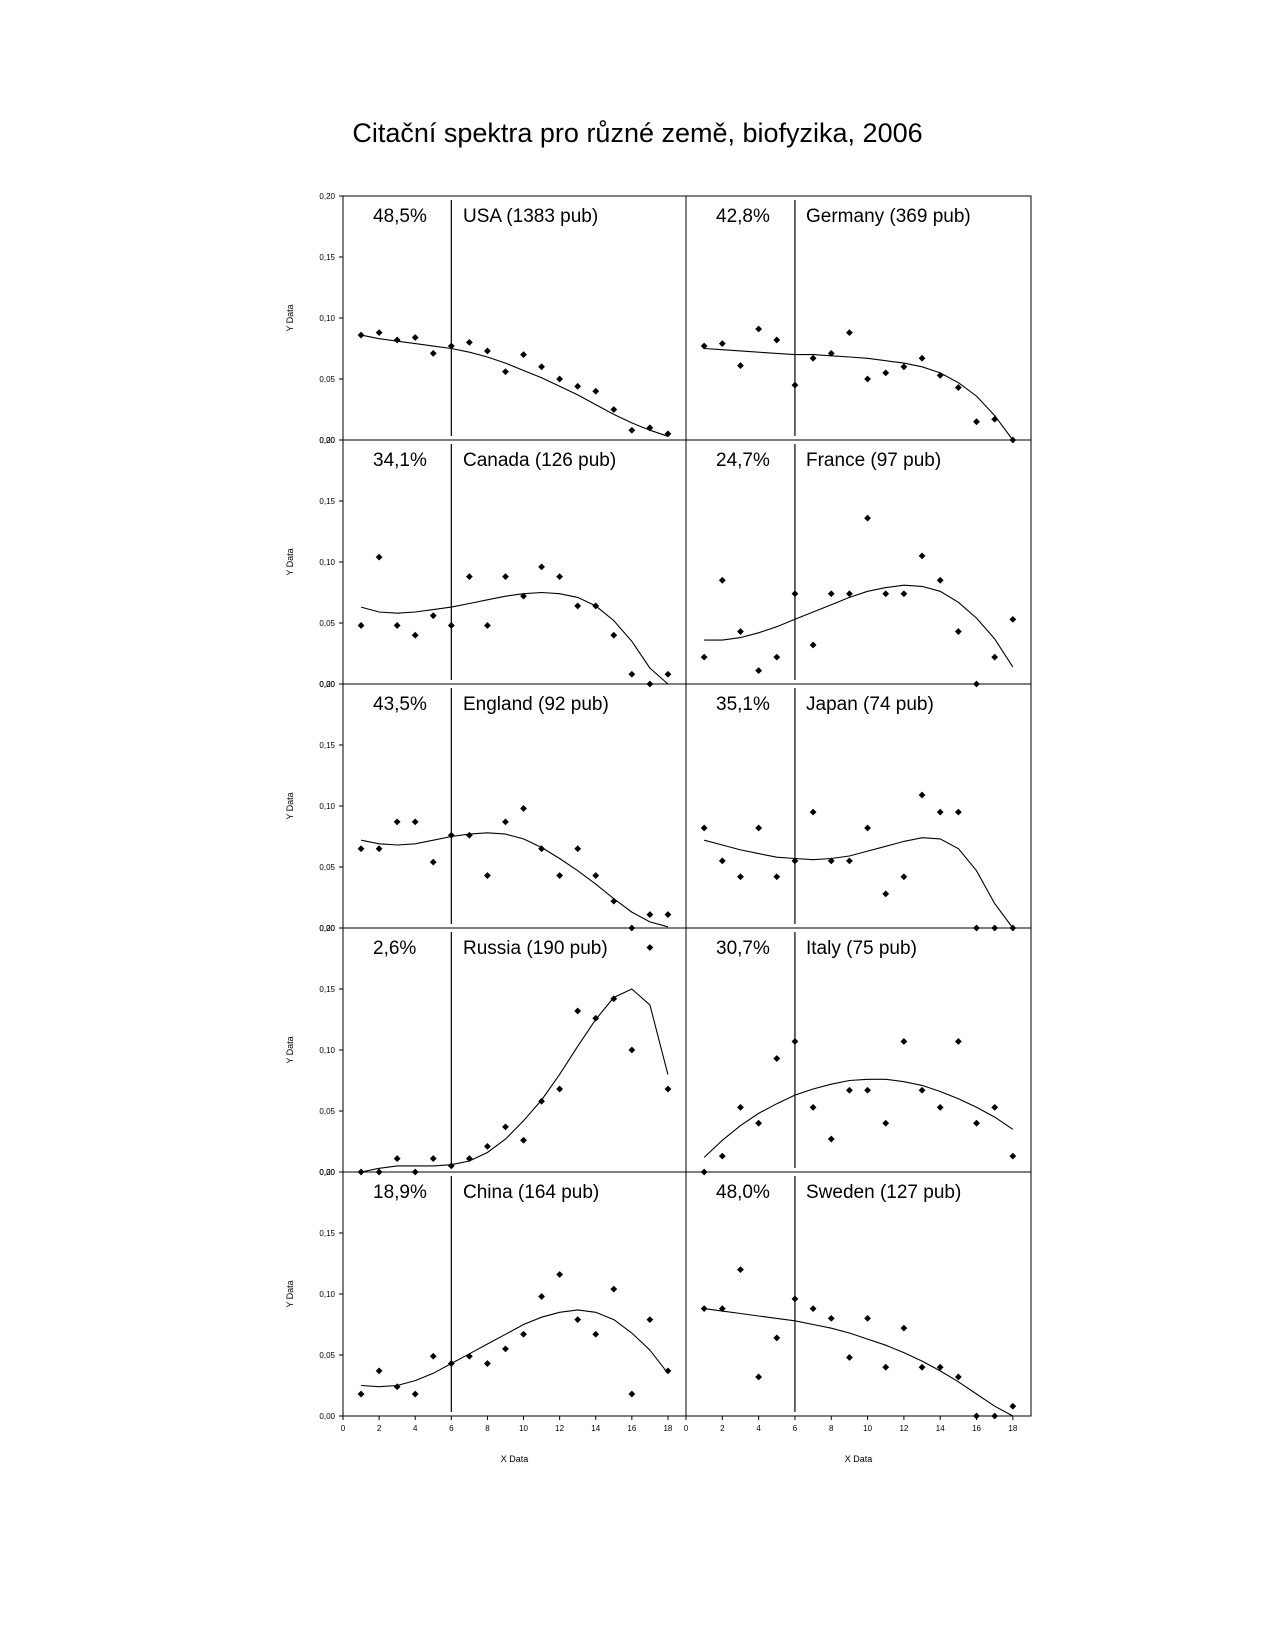  What do you see at coordinates (861, 948) in the screenshot?
I see `country-label: Italy (75 pub)` at bounding box center [861, 948].